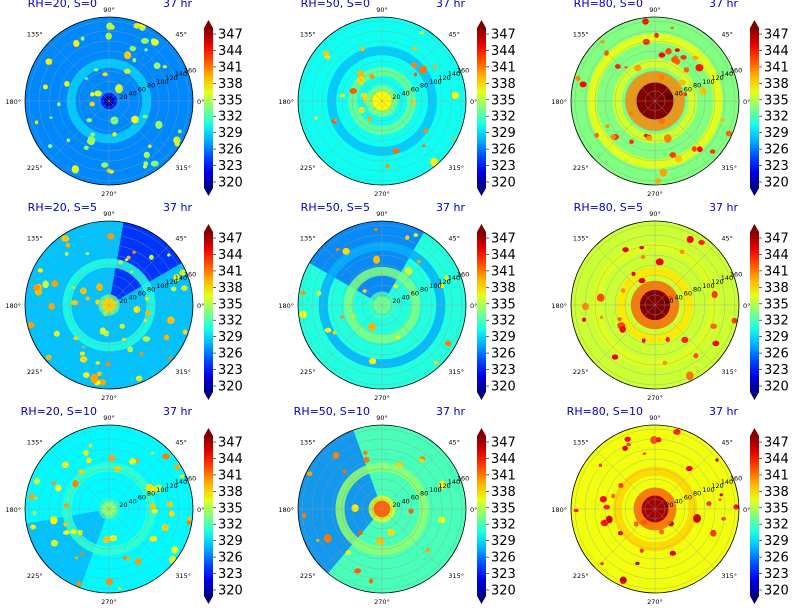 The image size is (793, 612). I want to click on radial-tick-label: 160, so click(190, 70).